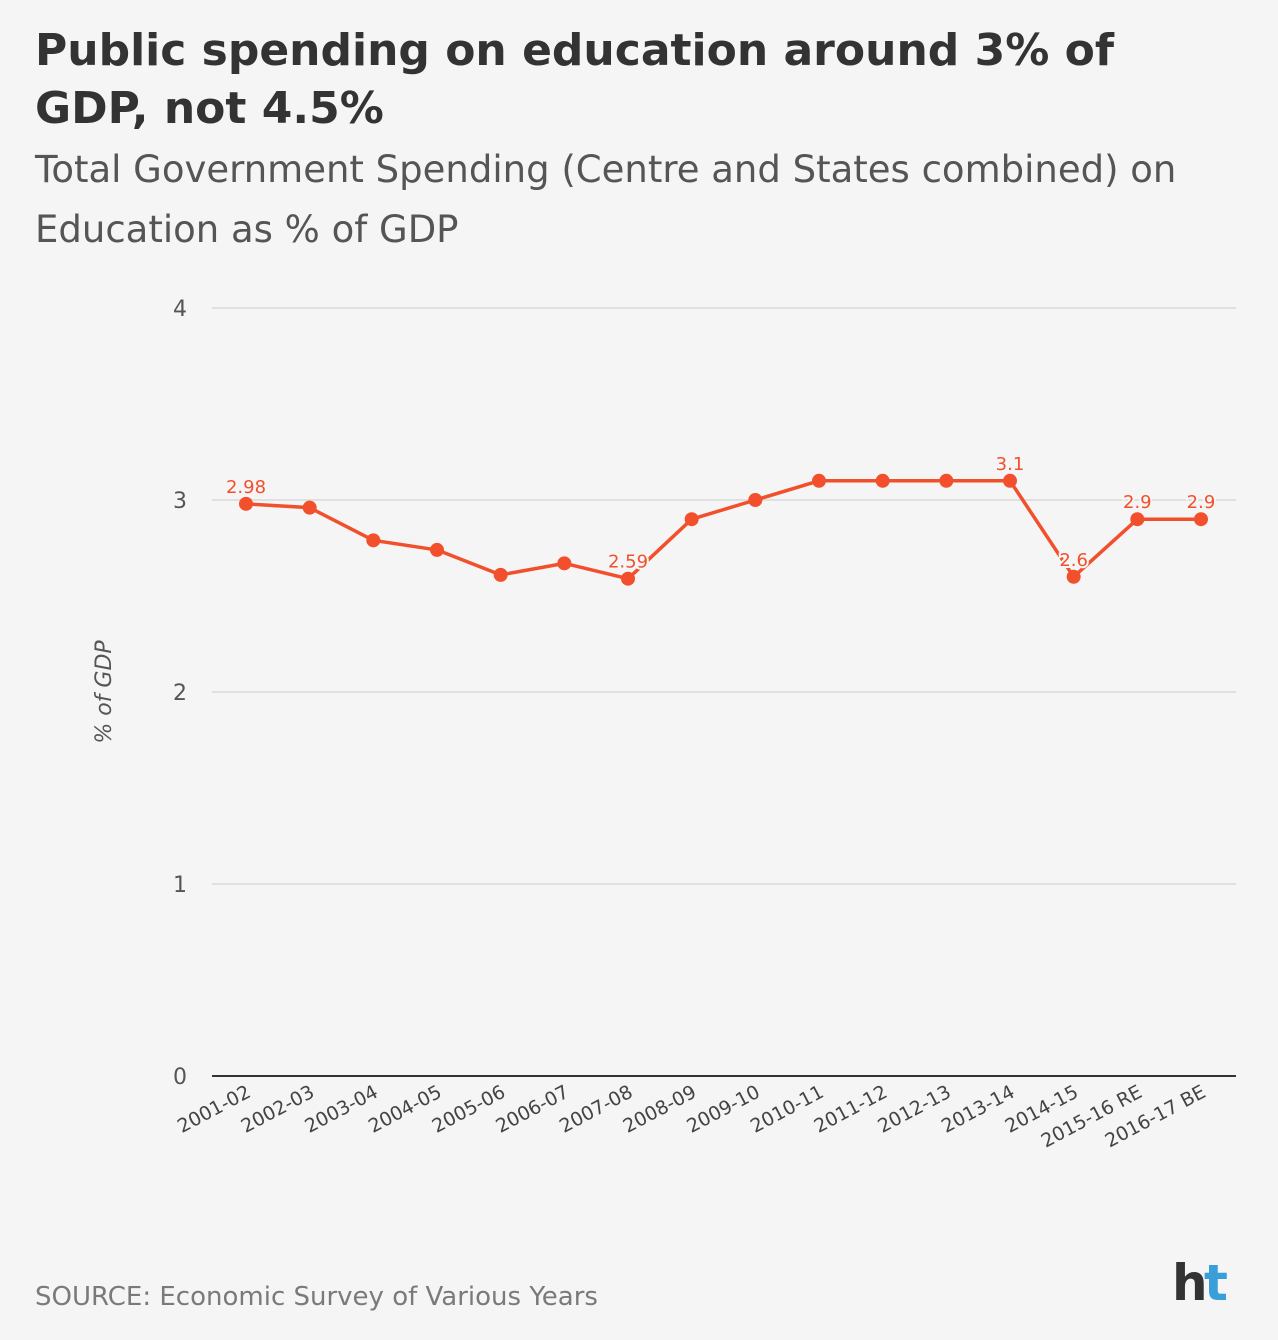  What do you see at coordinates (180, 501) in the screenshot?
I see `y-tick-label: 3` at bounding box center [180, 501].